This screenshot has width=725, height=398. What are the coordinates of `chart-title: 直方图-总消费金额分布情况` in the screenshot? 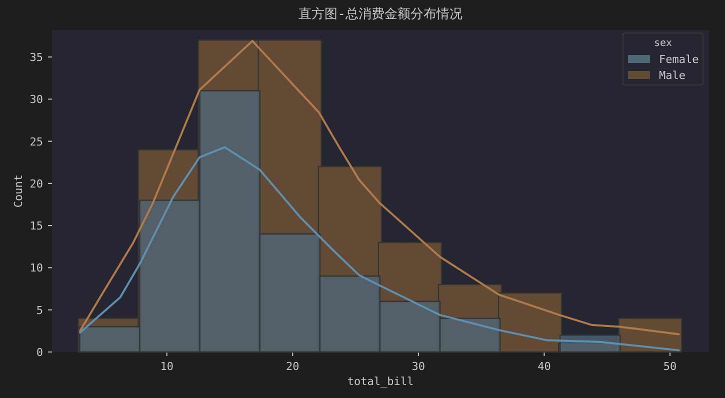 It's located at (380, 14).